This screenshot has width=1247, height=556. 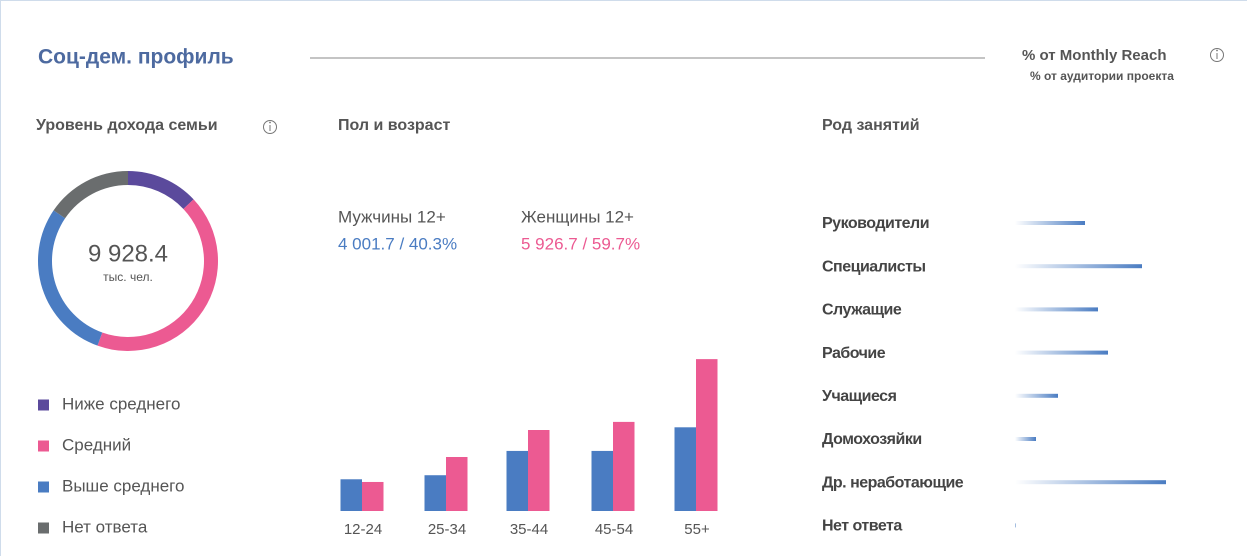 What do you see at coordinates (447, 529) in the screenshot?
I see `x-tick-label: 25-34` at bounding box center [447, 529].